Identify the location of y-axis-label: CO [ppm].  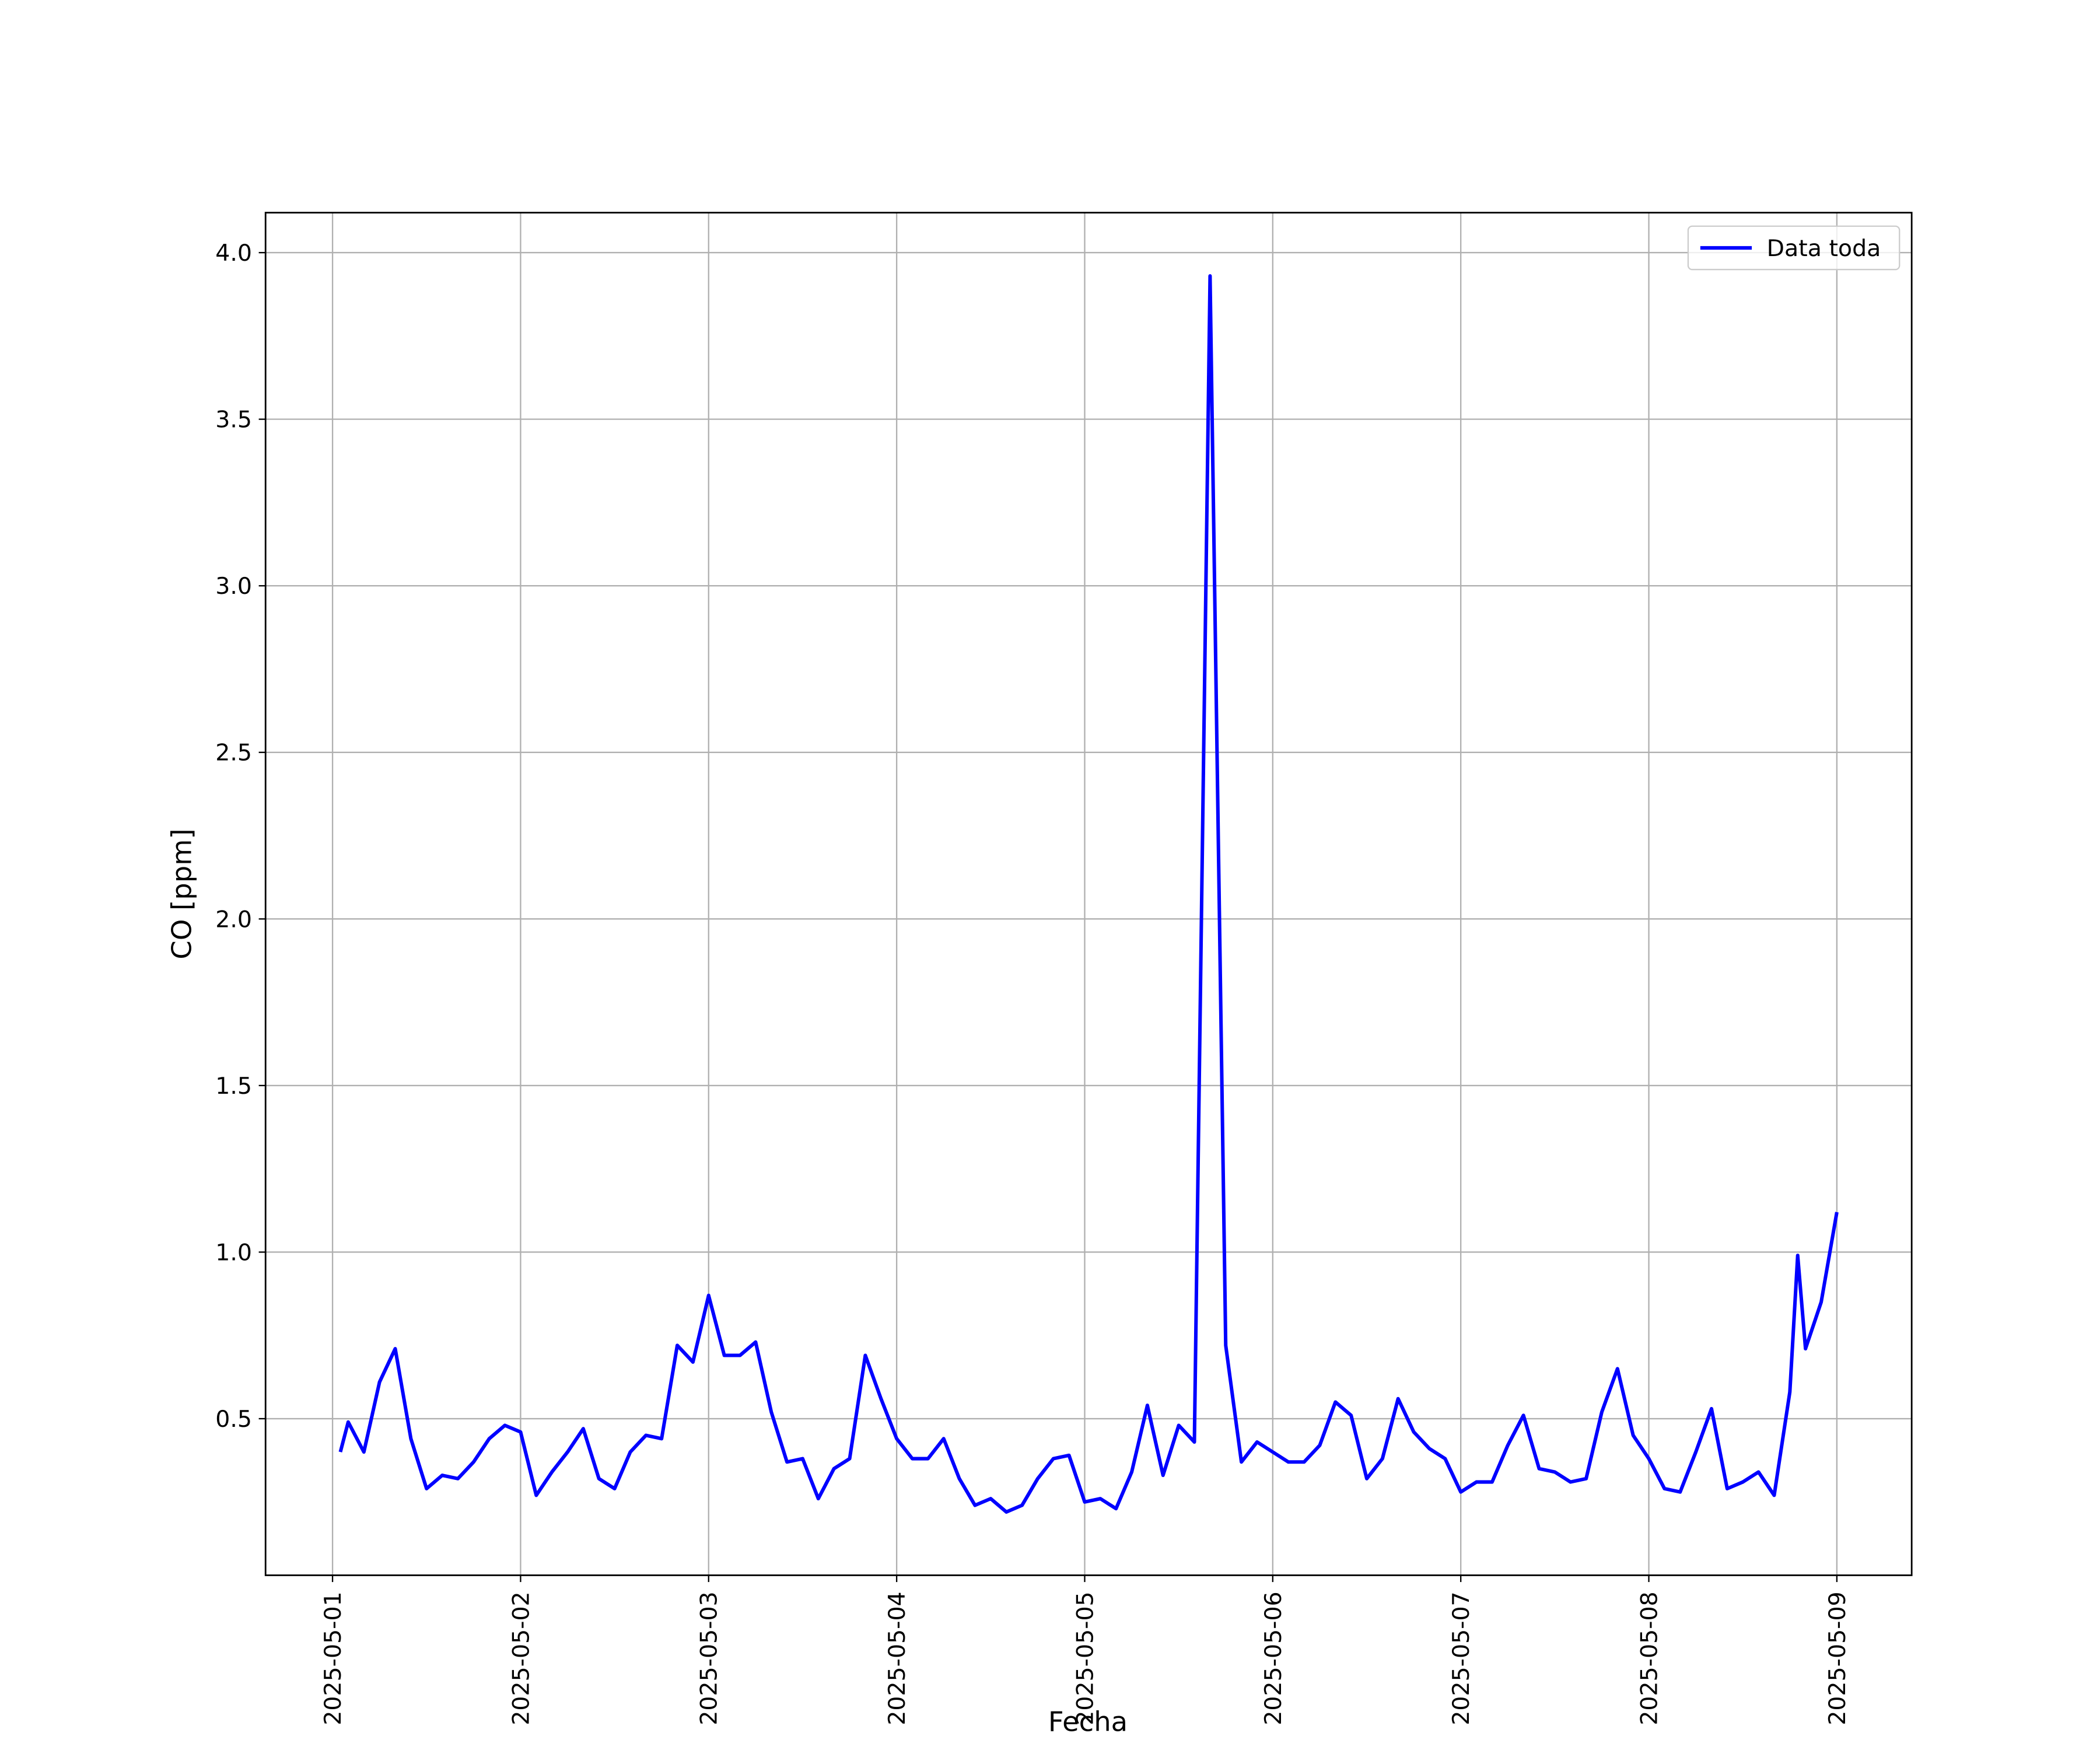
(181, 893).